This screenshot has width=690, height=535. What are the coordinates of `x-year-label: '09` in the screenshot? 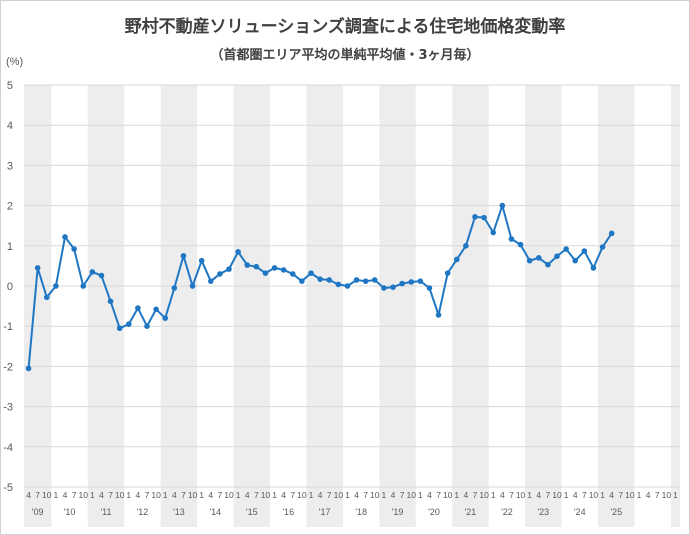 It's located at (38, 512).